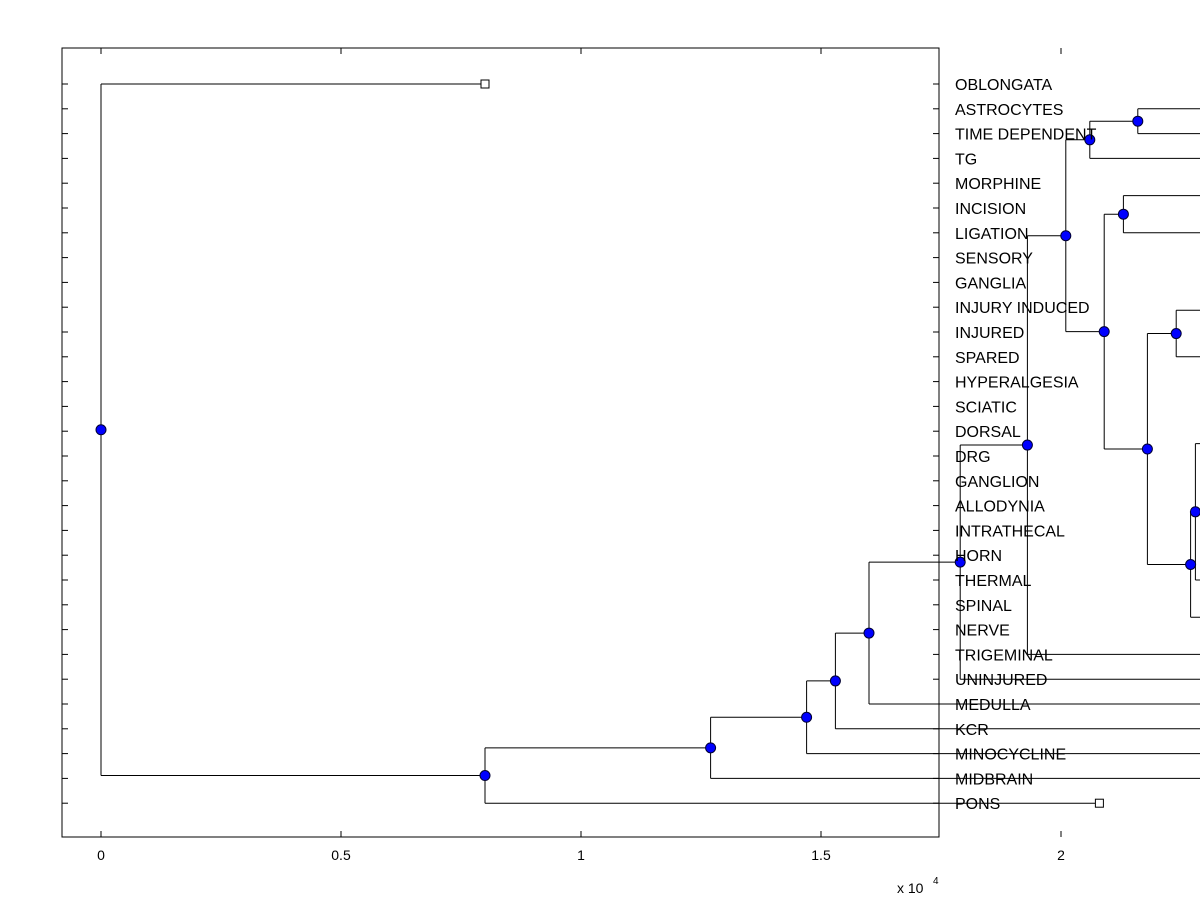  I want to click on leaf-label: SPINAL, so click(983, 606).